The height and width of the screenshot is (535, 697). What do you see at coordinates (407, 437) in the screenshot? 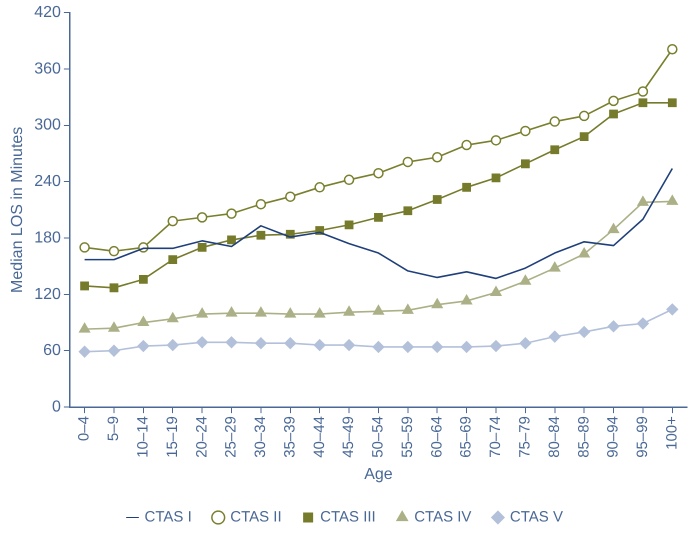
I see `x-tick-label: 55–59` at bounding box center [407, 437].